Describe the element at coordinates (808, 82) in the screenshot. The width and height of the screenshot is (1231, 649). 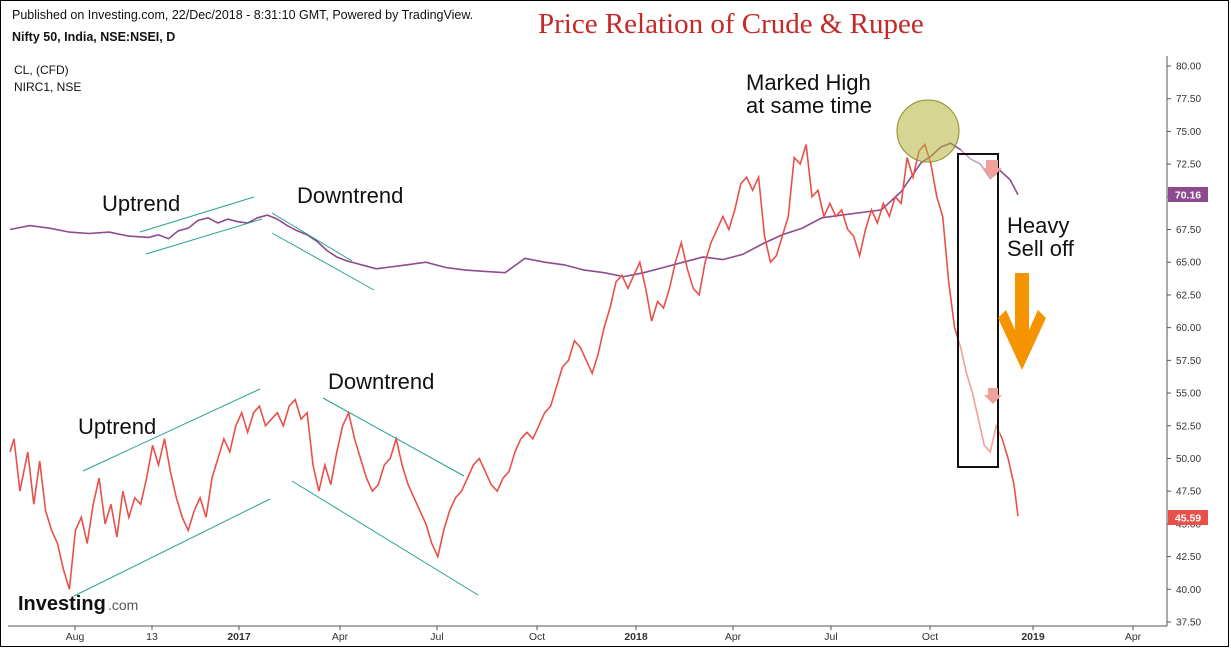
I see `annot-marked-high-1: Marked High` at that location.